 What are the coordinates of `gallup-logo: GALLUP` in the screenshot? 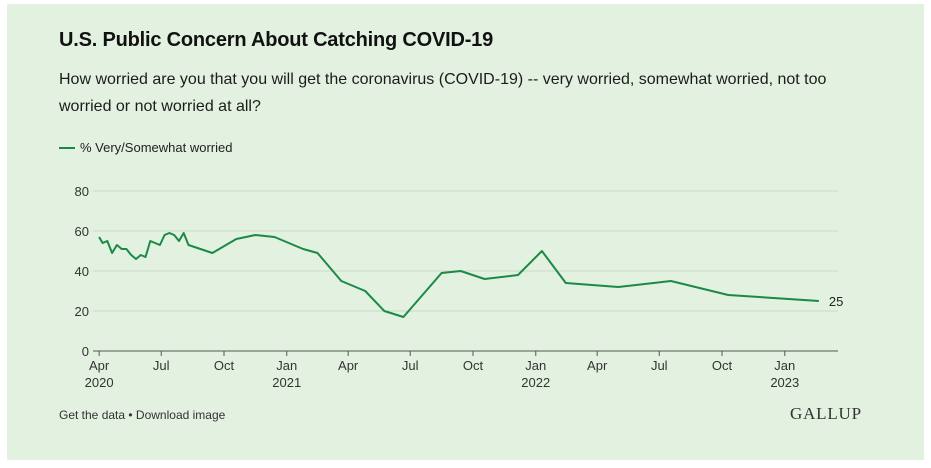 It's located at (826, 413).